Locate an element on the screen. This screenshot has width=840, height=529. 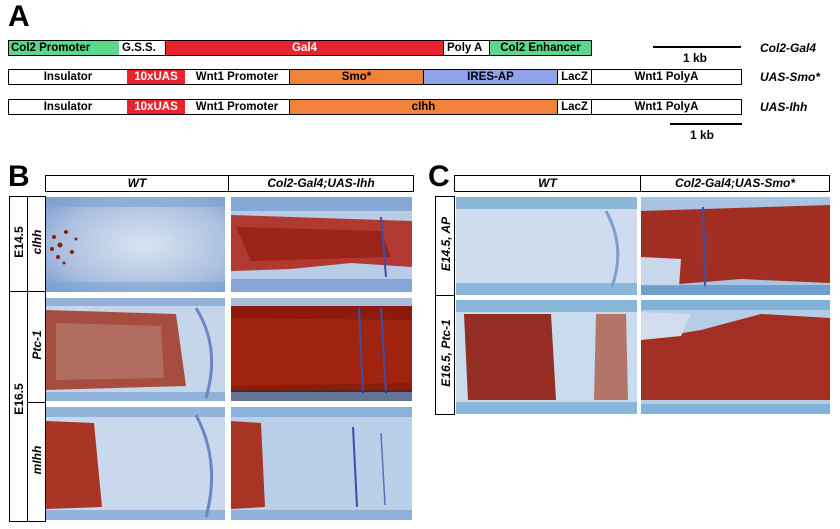
panel-b-letter: B is located at coordinates (19, 176).